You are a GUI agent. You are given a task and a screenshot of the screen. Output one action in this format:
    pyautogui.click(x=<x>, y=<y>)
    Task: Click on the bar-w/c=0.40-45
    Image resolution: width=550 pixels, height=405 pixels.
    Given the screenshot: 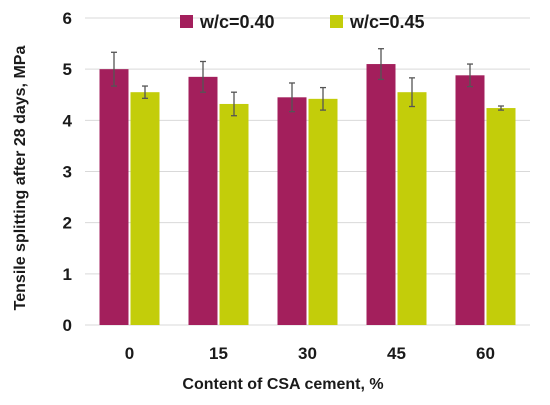 What is the action you would take?
    pyautogui.click(x=381, y=195)
    